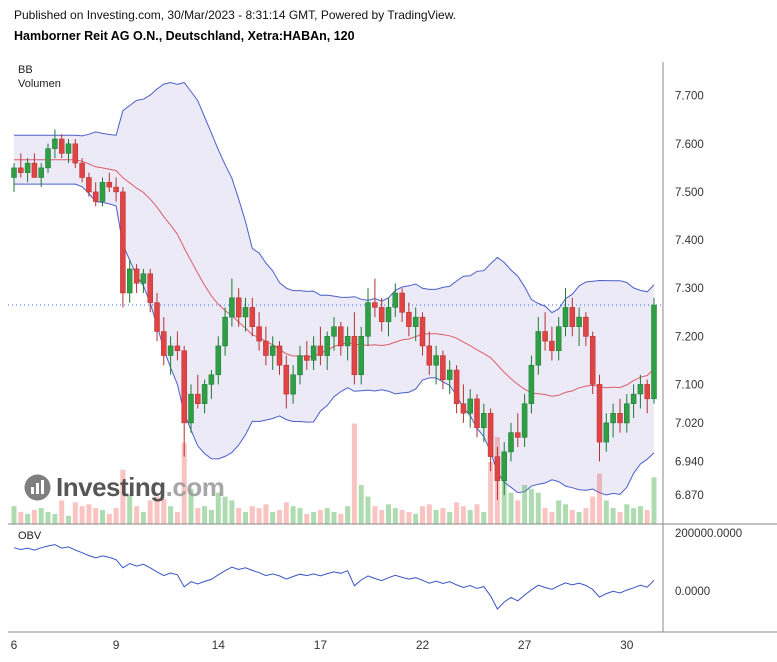 The width and height of the screenshot is (777, 662). Describe the element at coordinates (689, 193) in the screenshot. I see `price-tick-label: 7.500` at that location.